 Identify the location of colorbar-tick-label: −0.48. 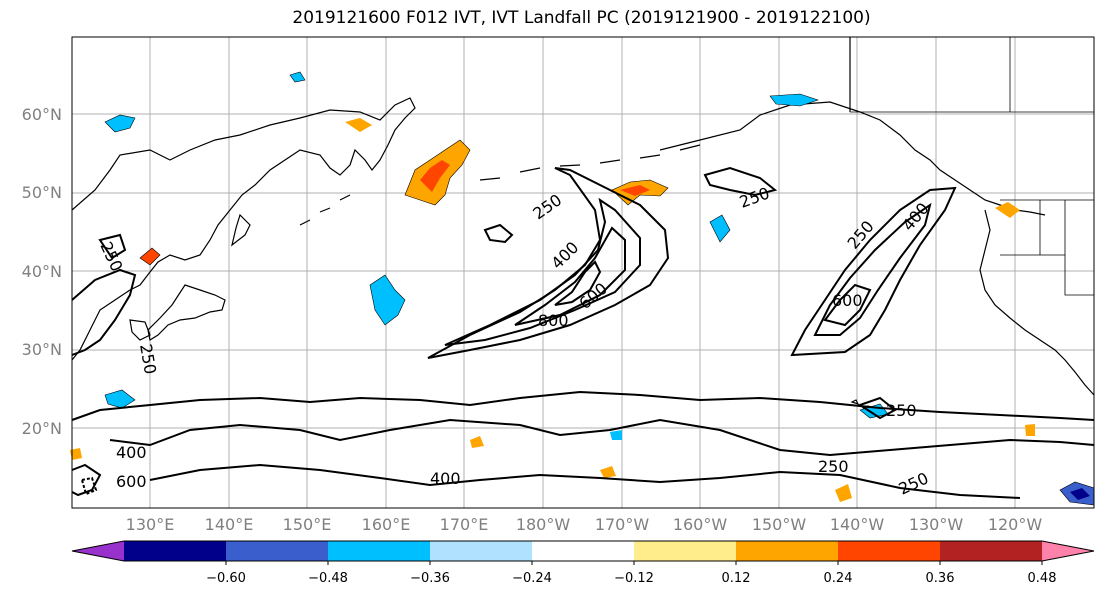
(328, 578).